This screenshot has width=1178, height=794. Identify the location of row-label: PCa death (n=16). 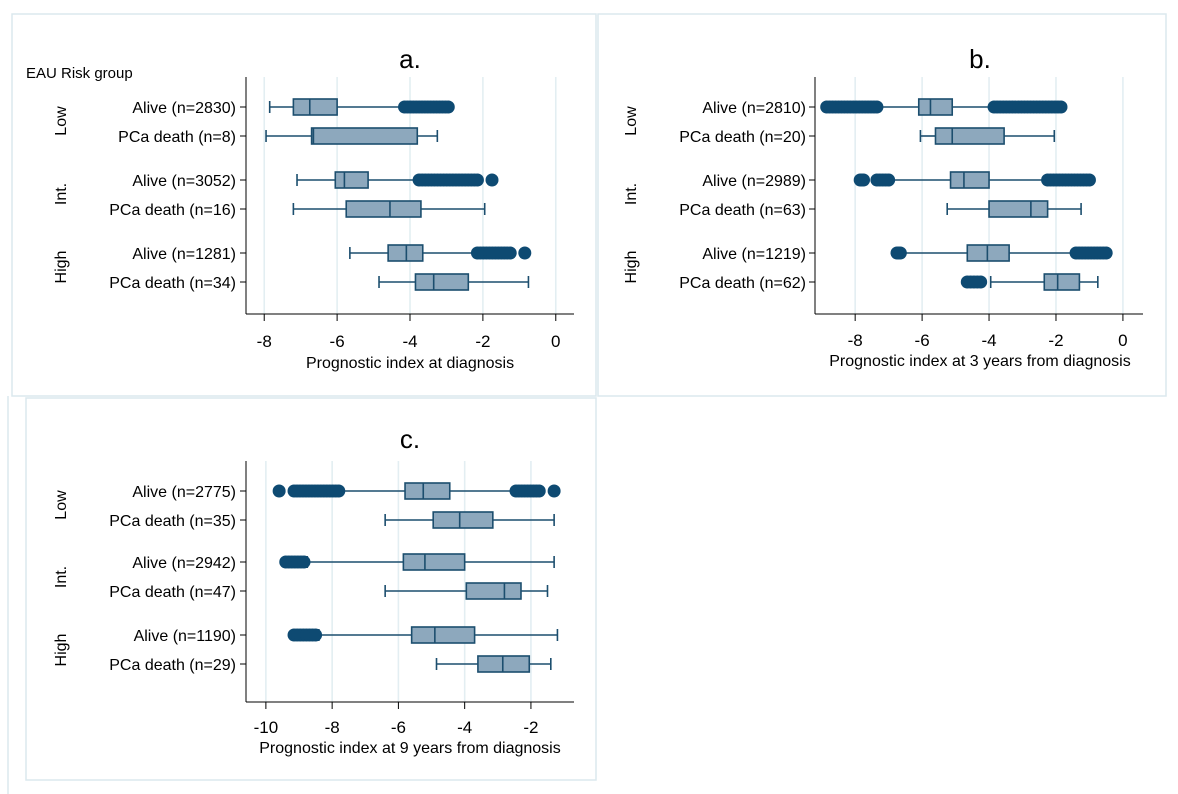
(172, 210).